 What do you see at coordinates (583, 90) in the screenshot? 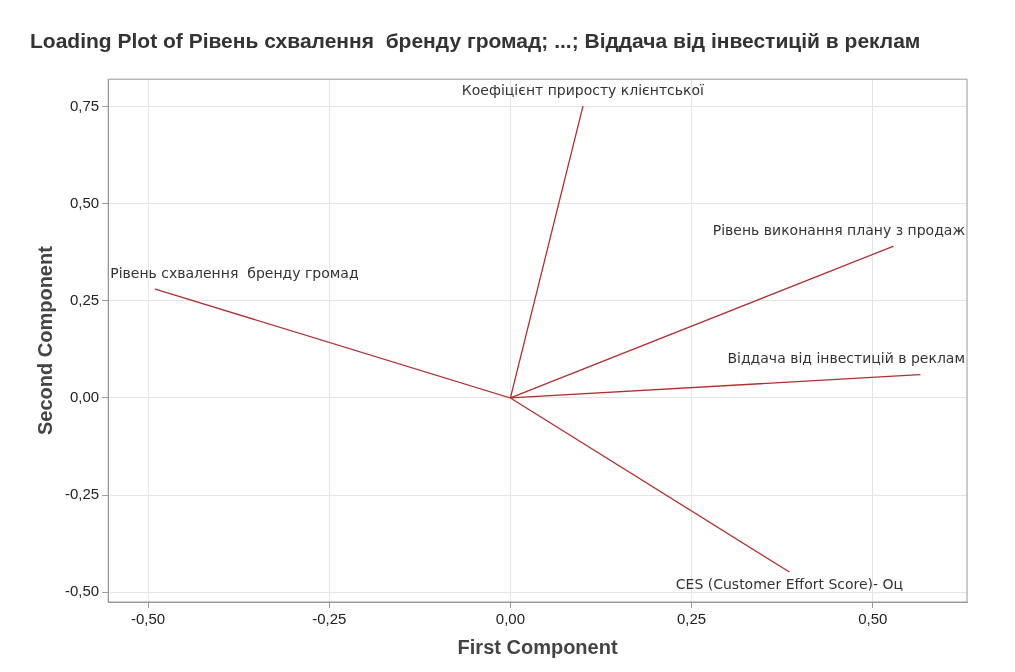
I see `annotation: Коефіцієнт приросту клієнтської` at bounding box center [583, 90].